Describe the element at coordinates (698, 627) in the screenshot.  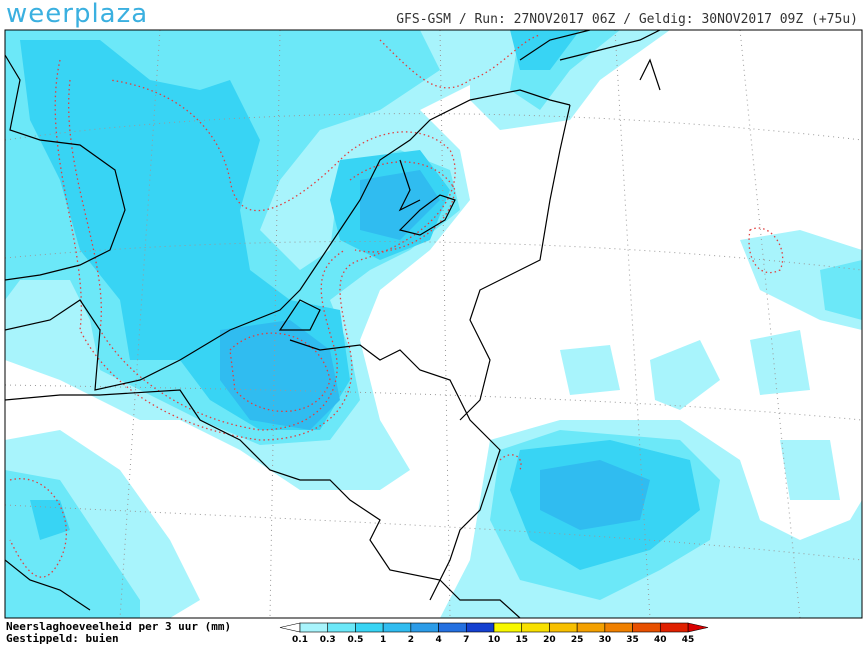
I see `colorbar-high` at that location.